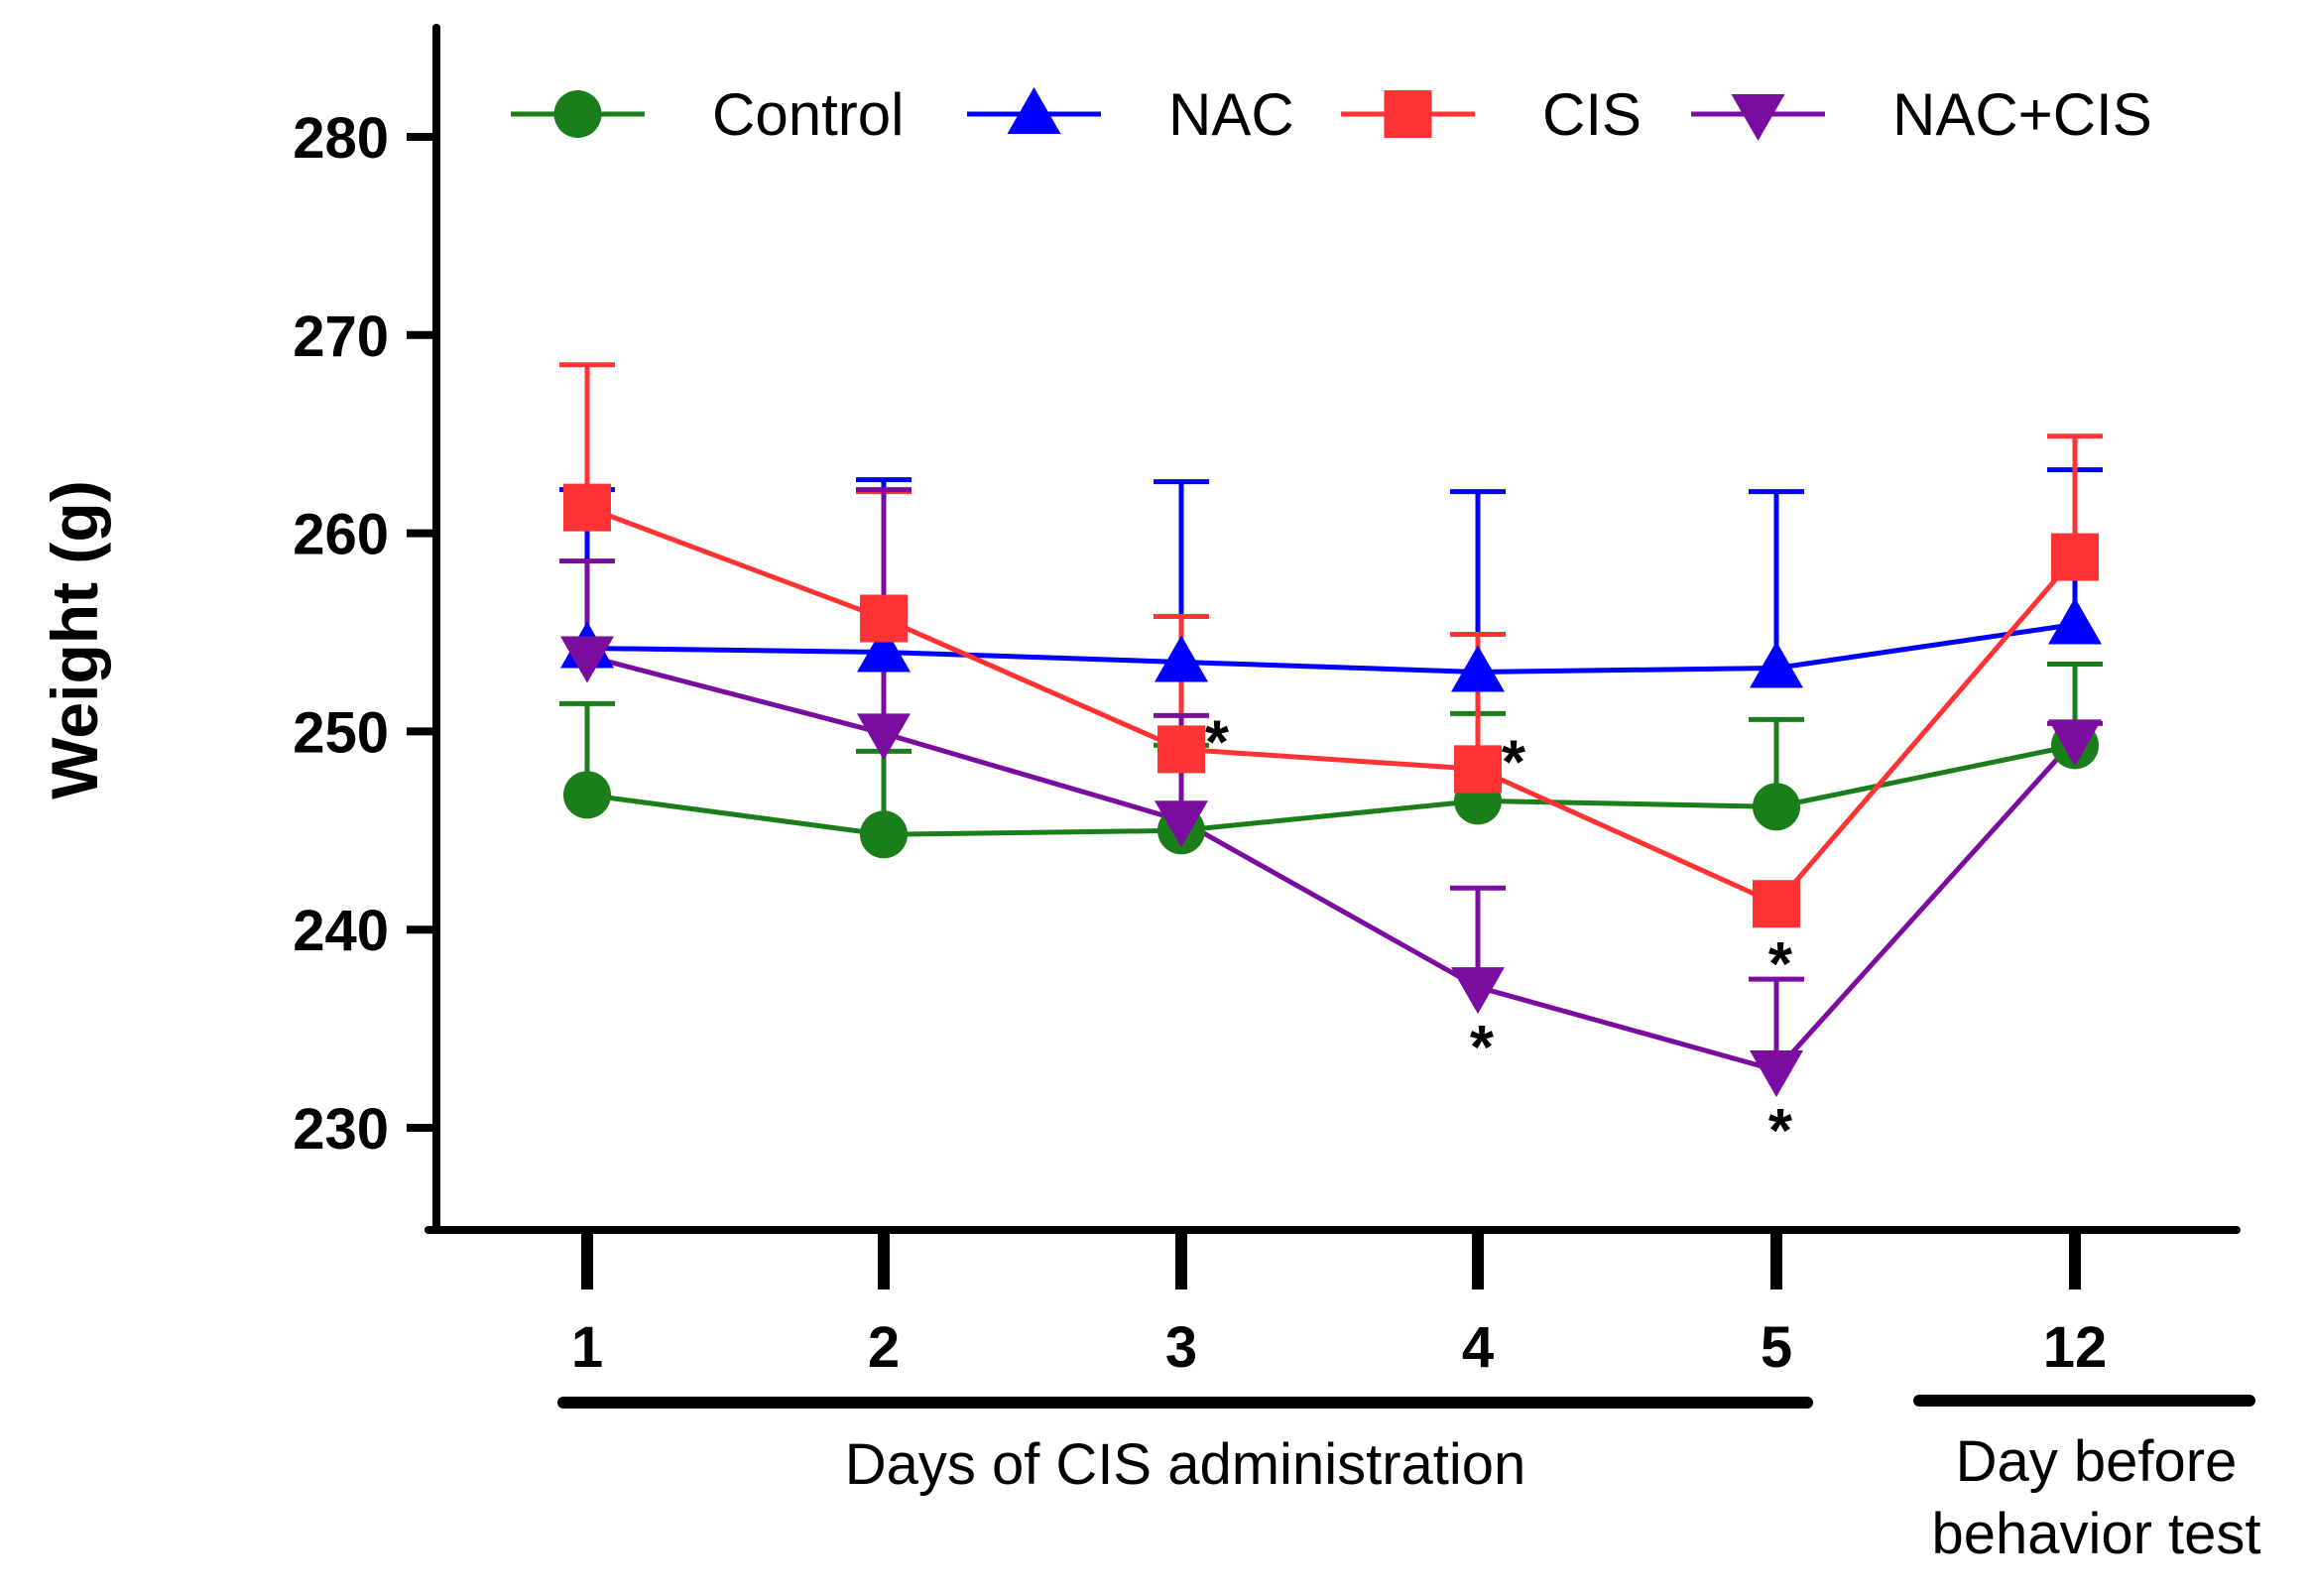 The height and width of the screenshot is (1596, 2311). What do you see at coordinates (2097, 1461) in the screenshot?
I see `x-group-label: Day before` at bounding box center [2097, 1461].